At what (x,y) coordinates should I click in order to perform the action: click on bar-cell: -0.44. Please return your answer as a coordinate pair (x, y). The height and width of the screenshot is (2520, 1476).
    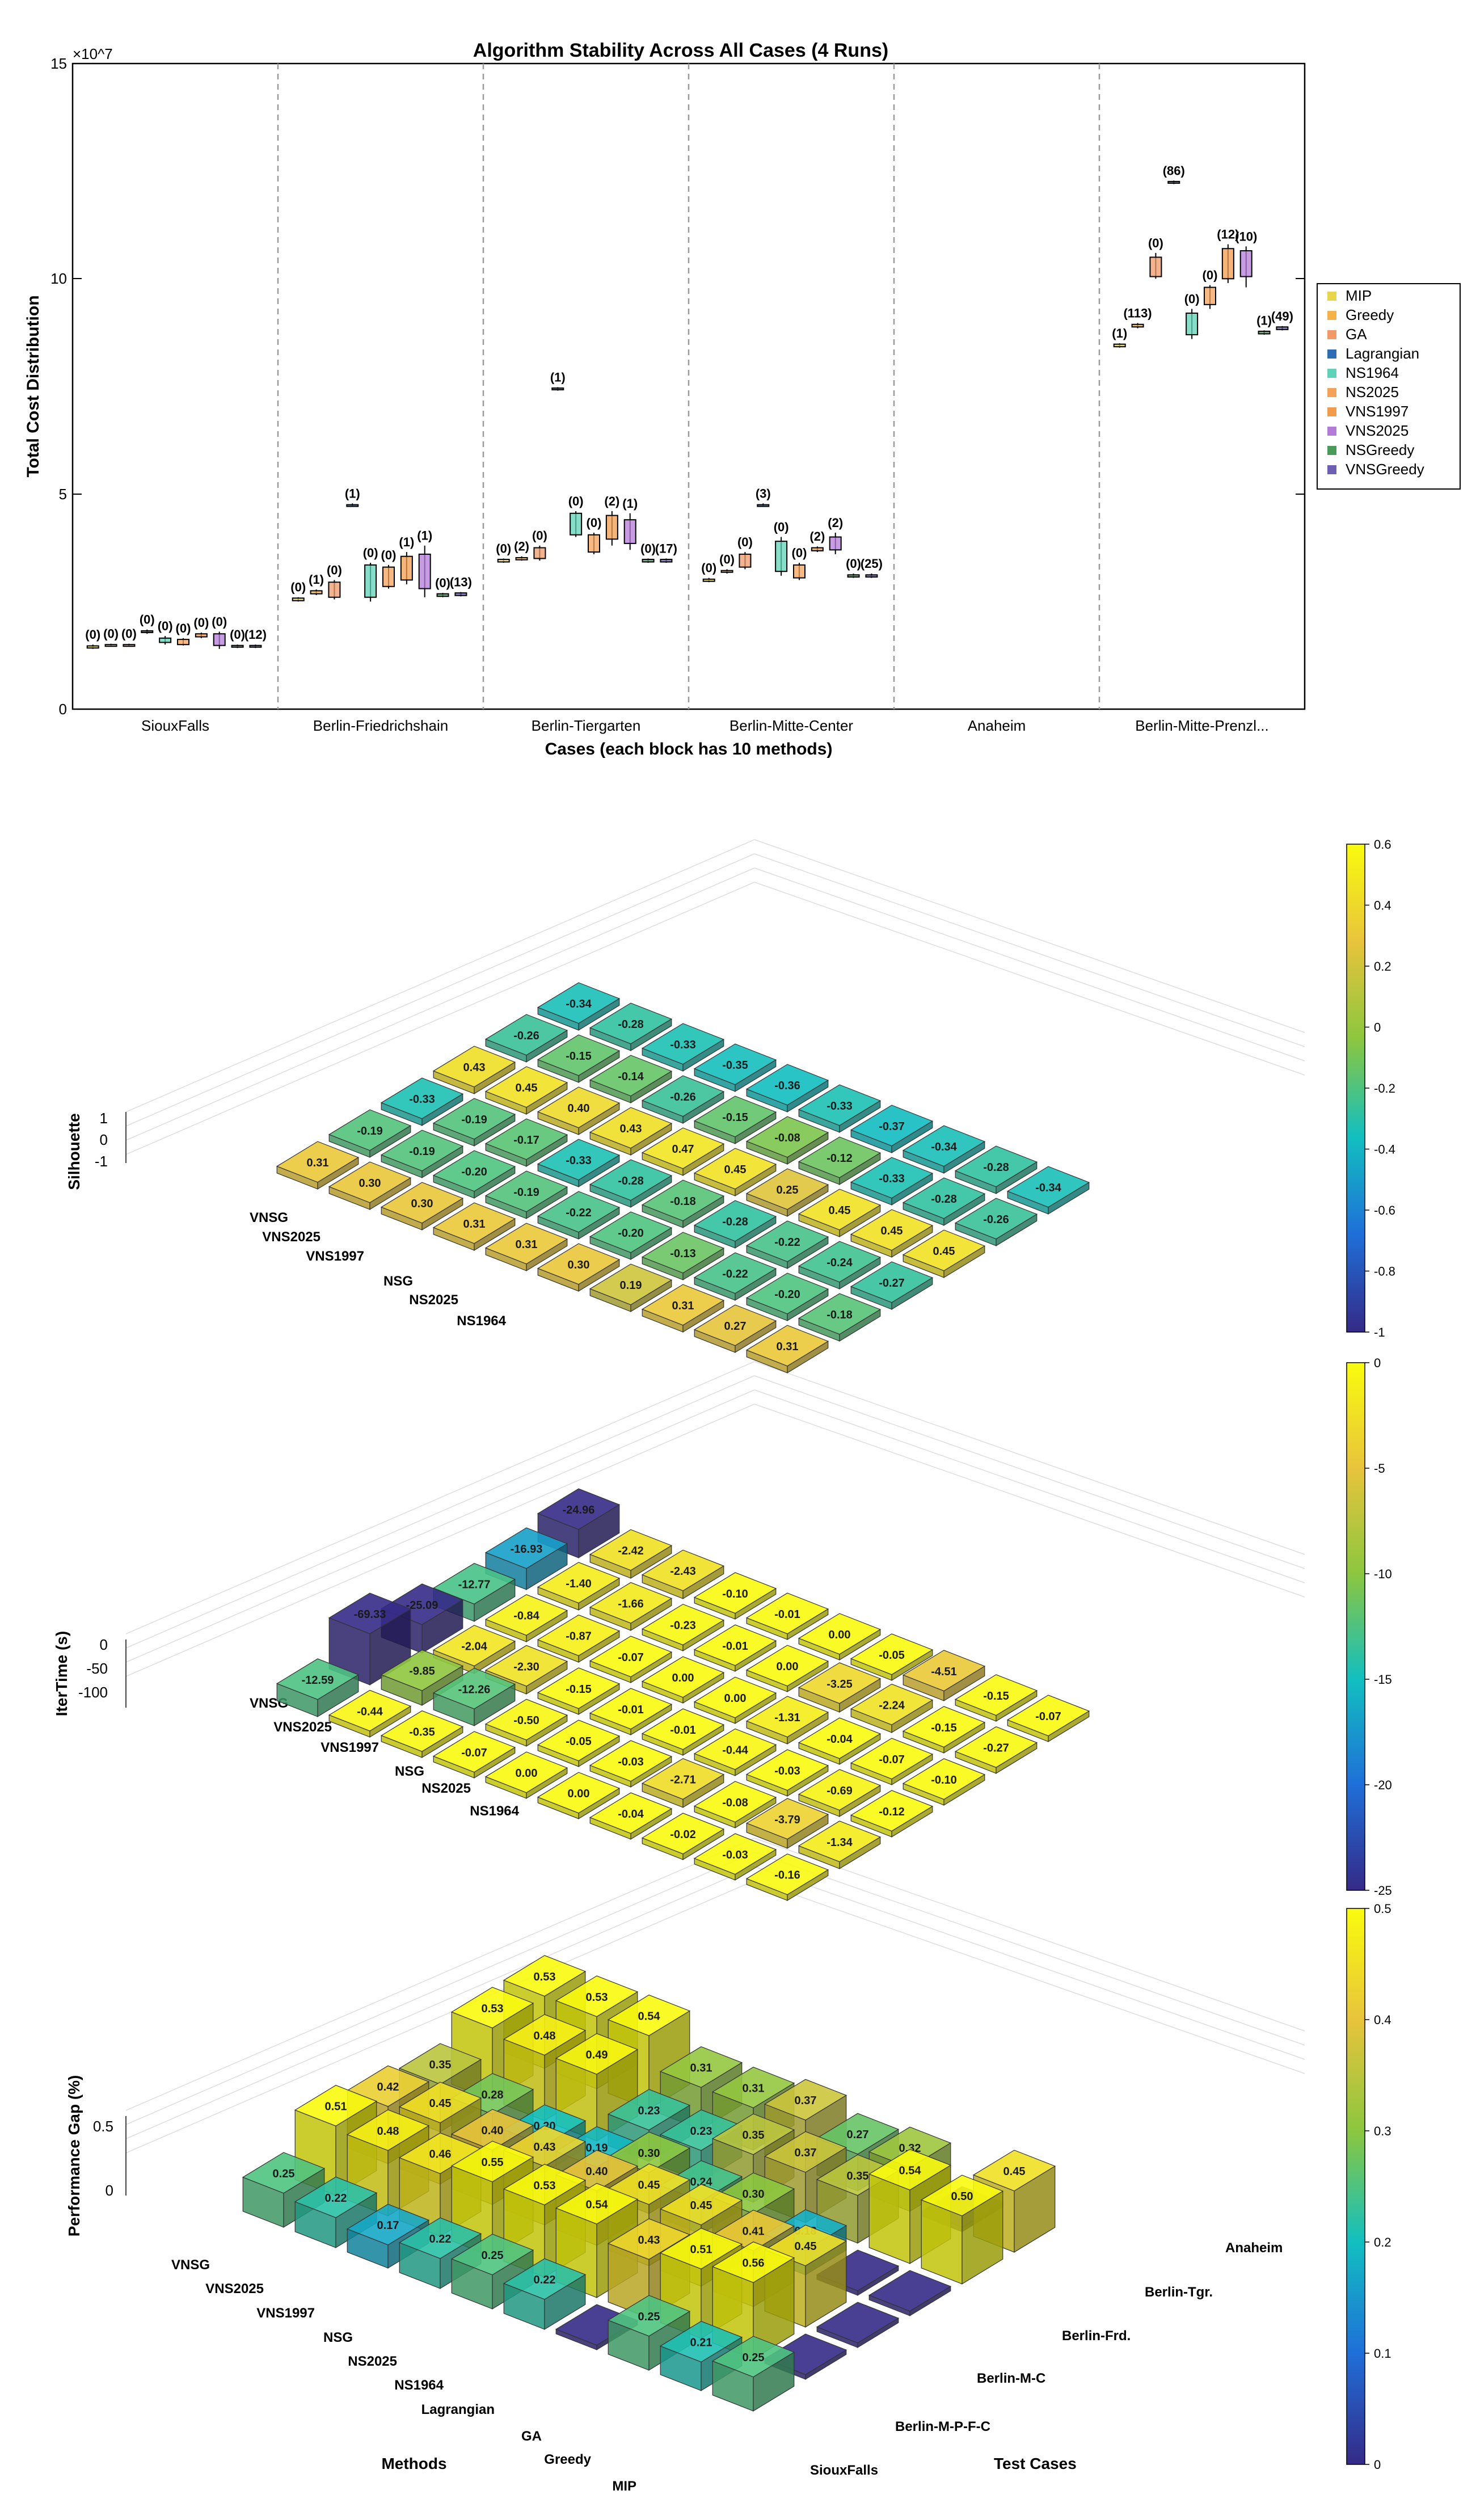
    Looking at the image, I should click on (735, 1752).